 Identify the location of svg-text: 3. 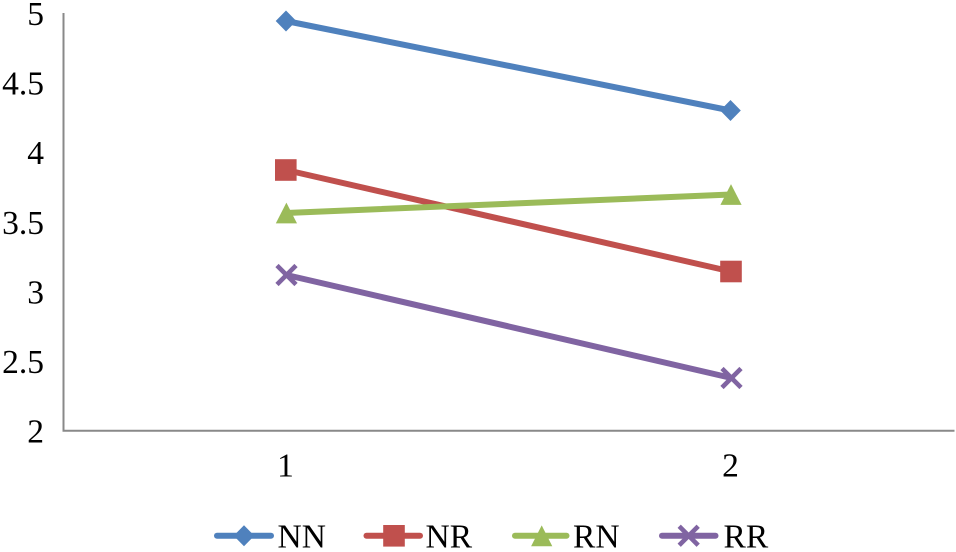
(35, 292).